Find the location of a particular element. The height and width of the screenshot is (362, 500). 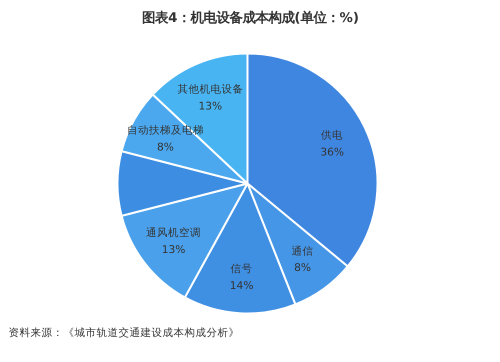

slice-label: 通信 is located at coordinates (303, 251).